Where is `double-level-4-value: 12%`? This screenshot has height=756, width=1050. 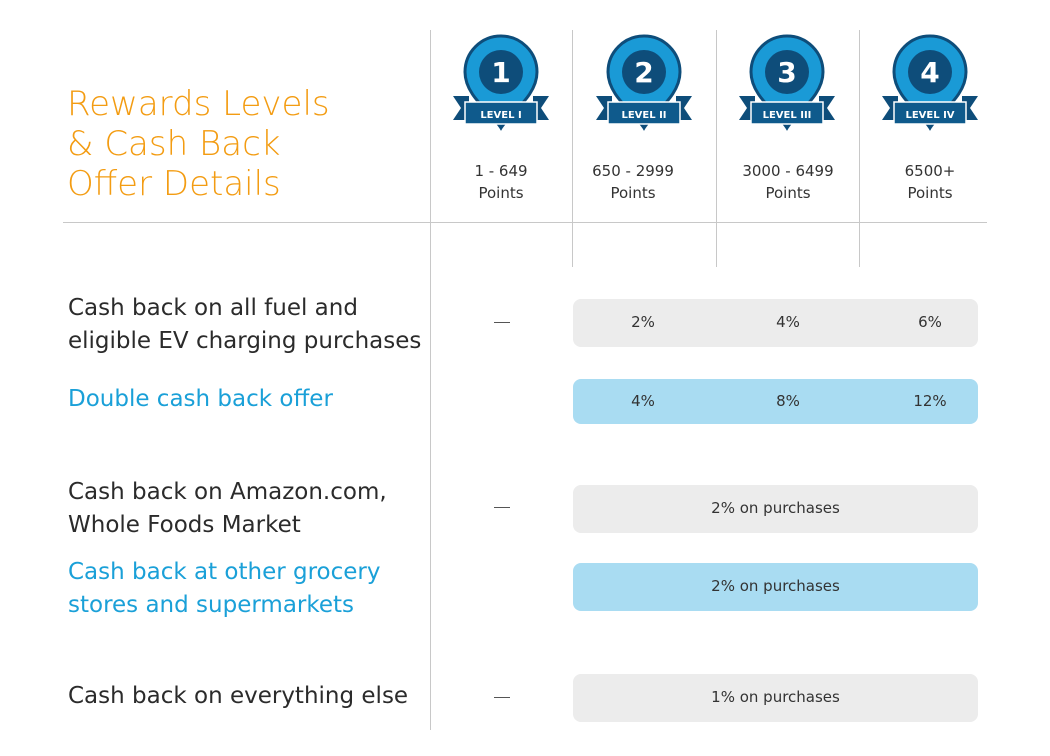 double-level-4-value: 12% is located at coordinates (930, 401).